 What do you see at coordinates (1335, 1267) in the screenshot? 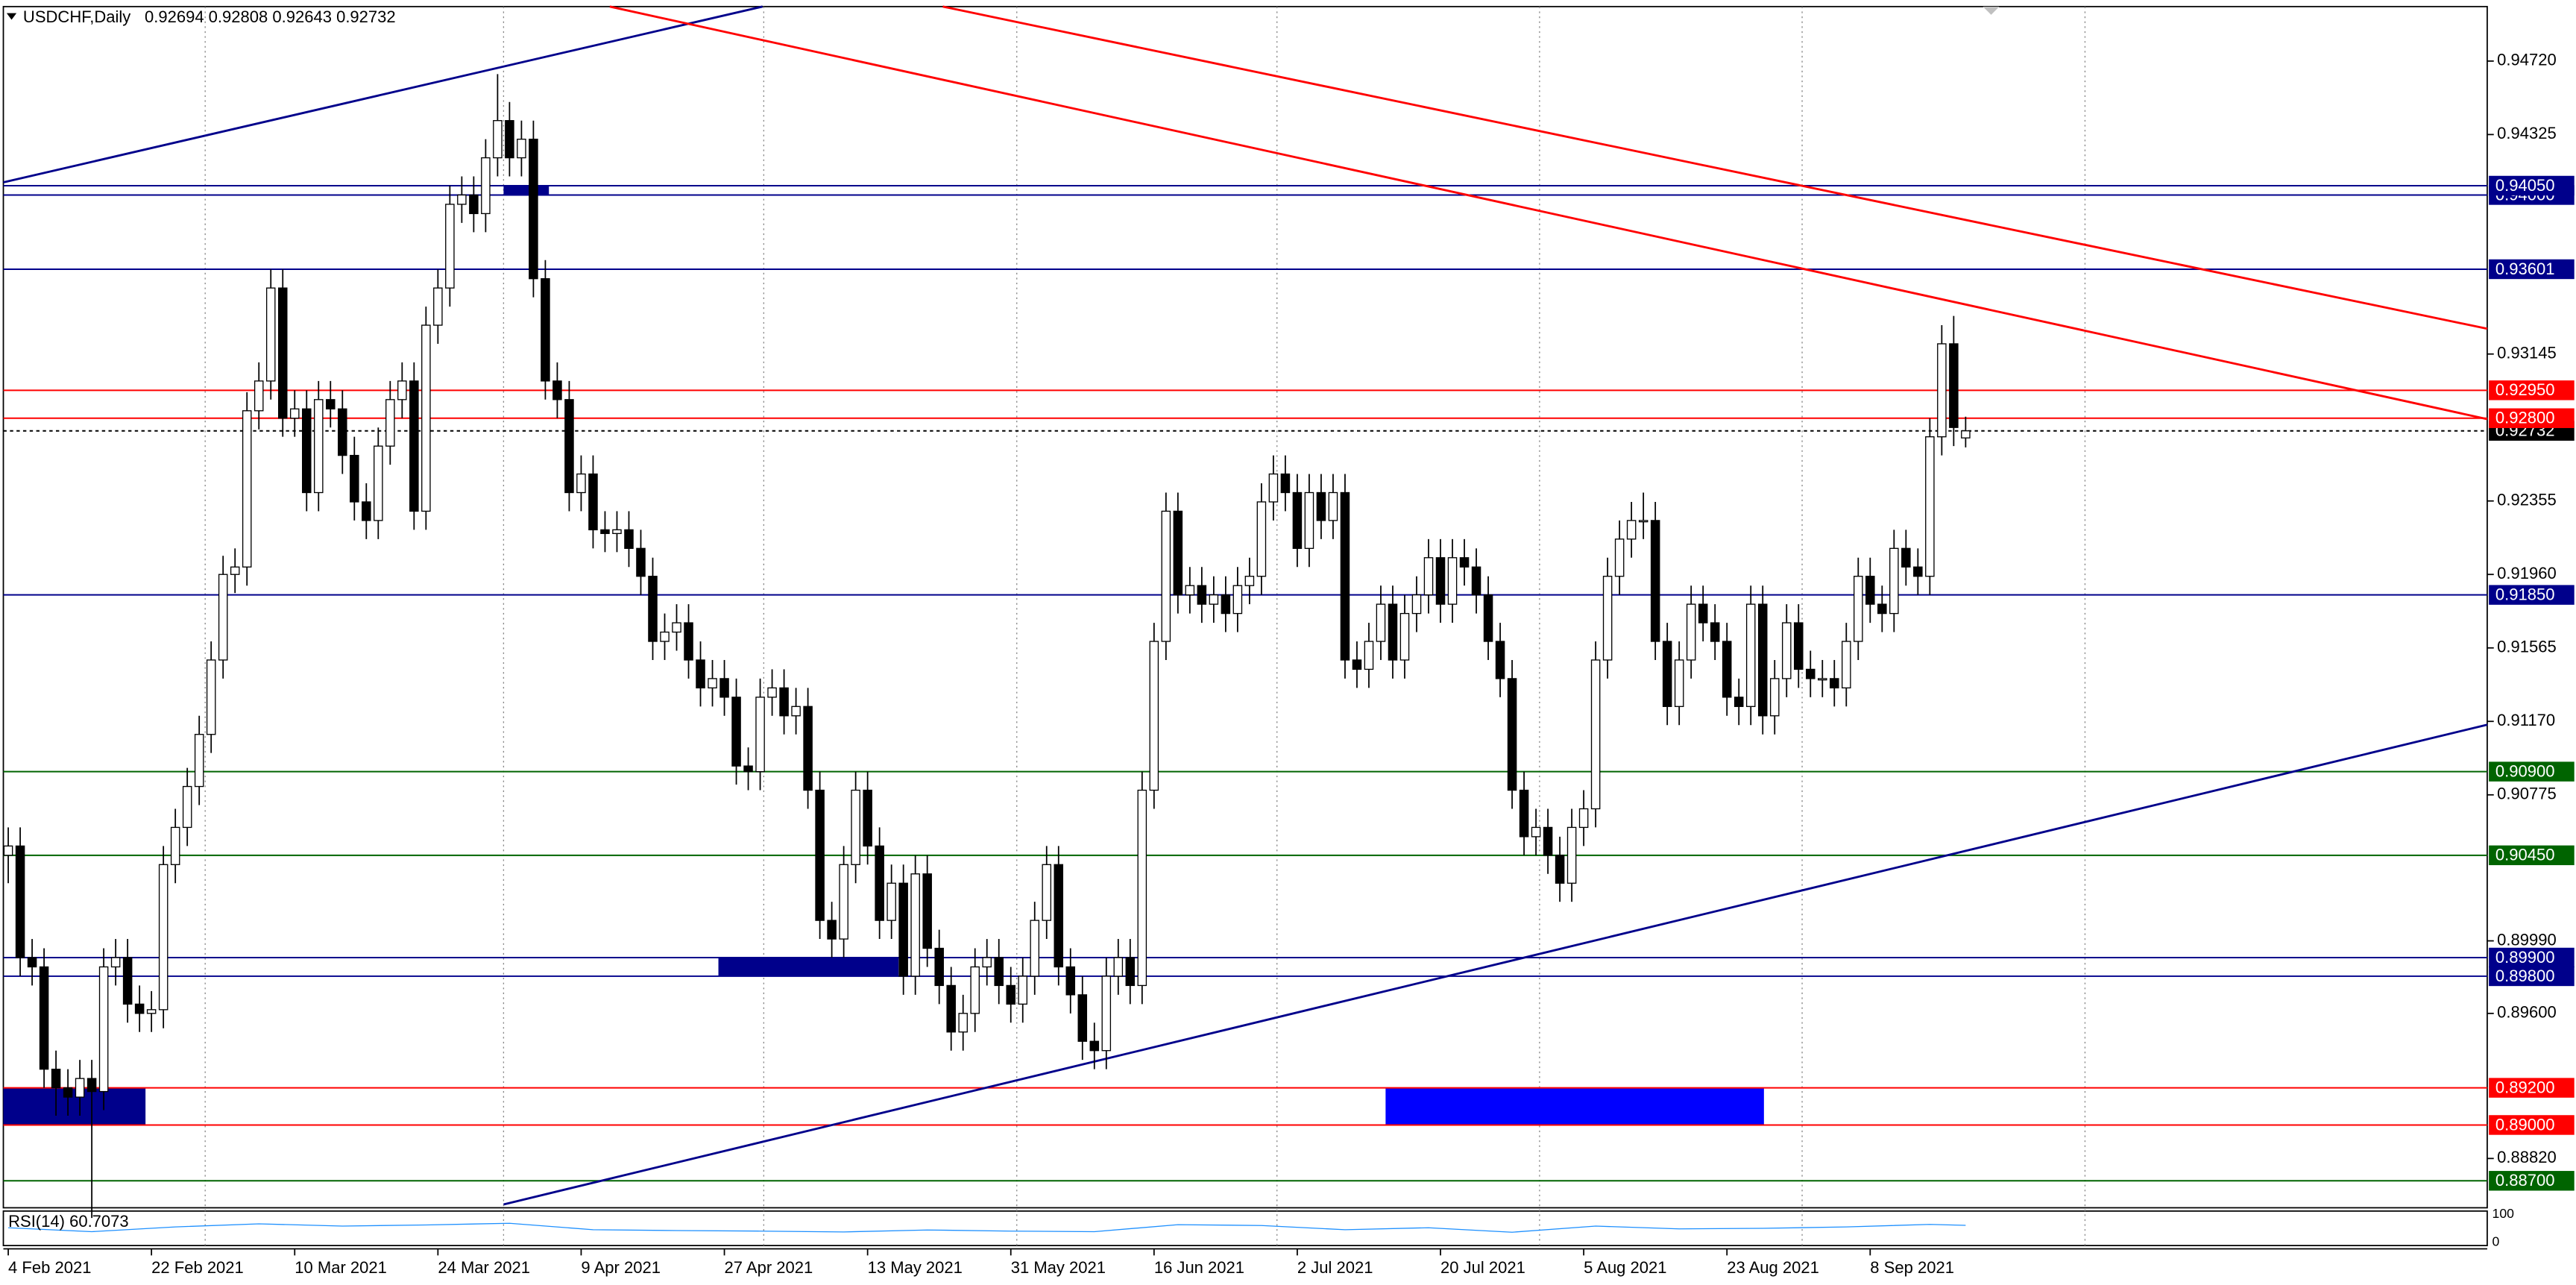
I see `x-tick-label: 2 Jul 2021` at bounding box center [1335, 1267].